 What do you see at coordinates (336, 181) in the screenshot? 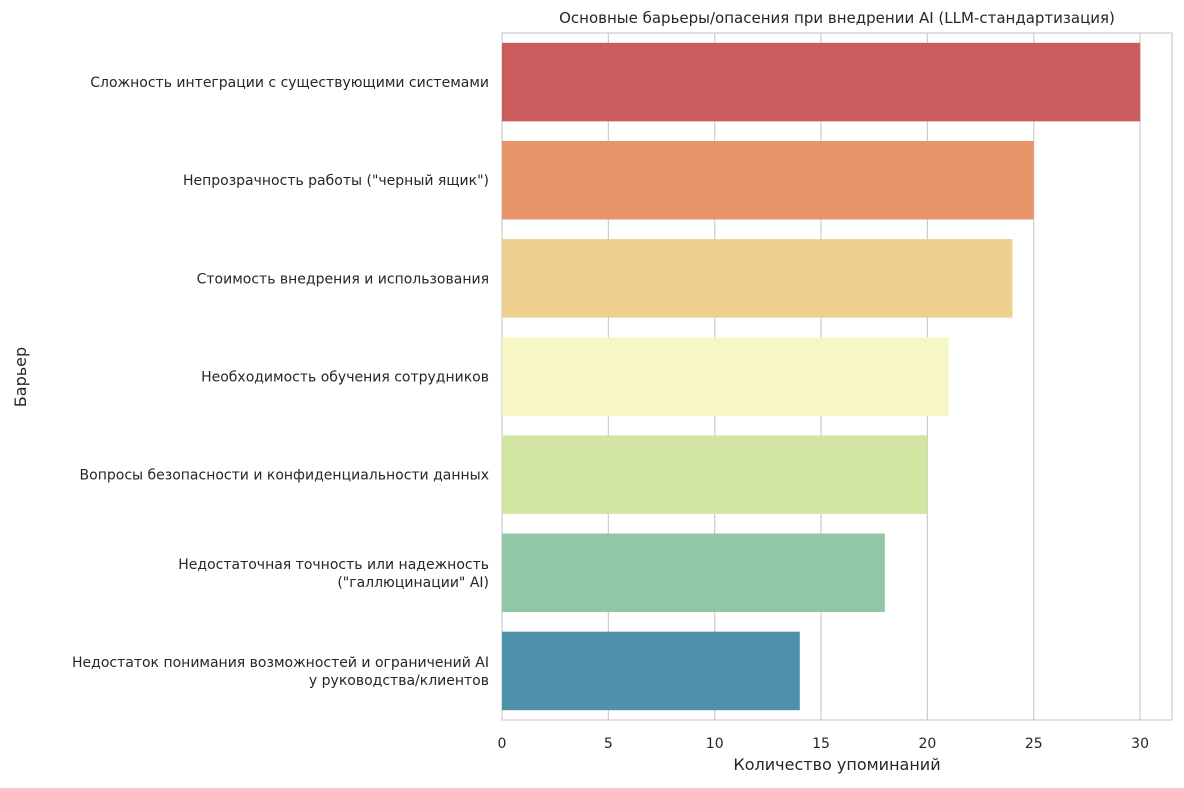
I see `y-tick-label: Непрозрачность работы ("черный ящик")` at bounding box center [336, 181].